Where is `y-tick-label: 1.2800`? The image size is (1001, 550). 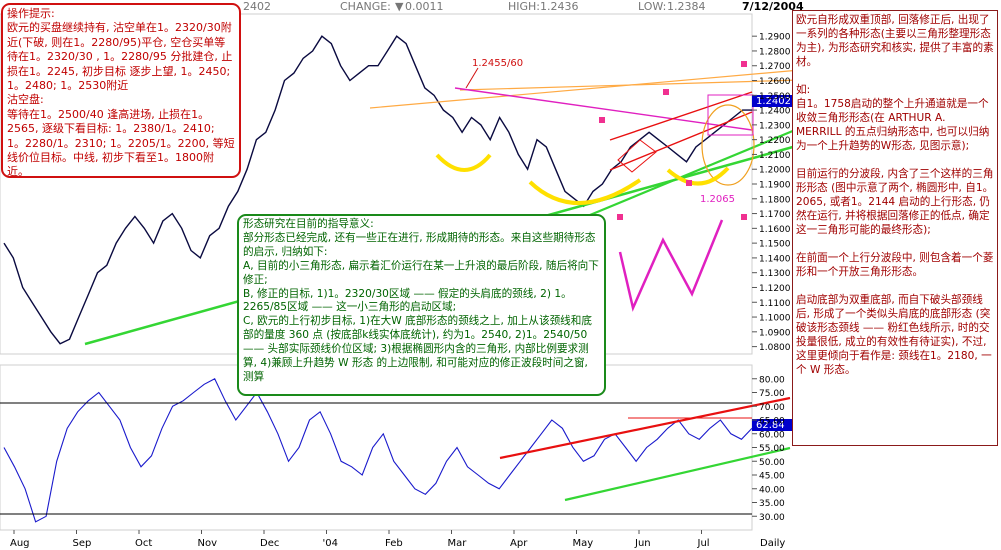
y-tick-label: 1.2800 is located at coordinates (775, 52).